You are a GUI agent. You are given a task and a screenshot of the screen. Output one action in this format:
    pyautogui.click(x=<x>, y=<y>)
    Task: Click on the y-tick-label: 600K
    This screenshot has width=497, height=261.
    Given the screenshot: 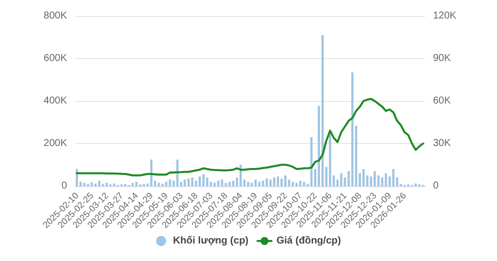 What is the action you would take?
    pyautogui.click(x=56, y=58)
    